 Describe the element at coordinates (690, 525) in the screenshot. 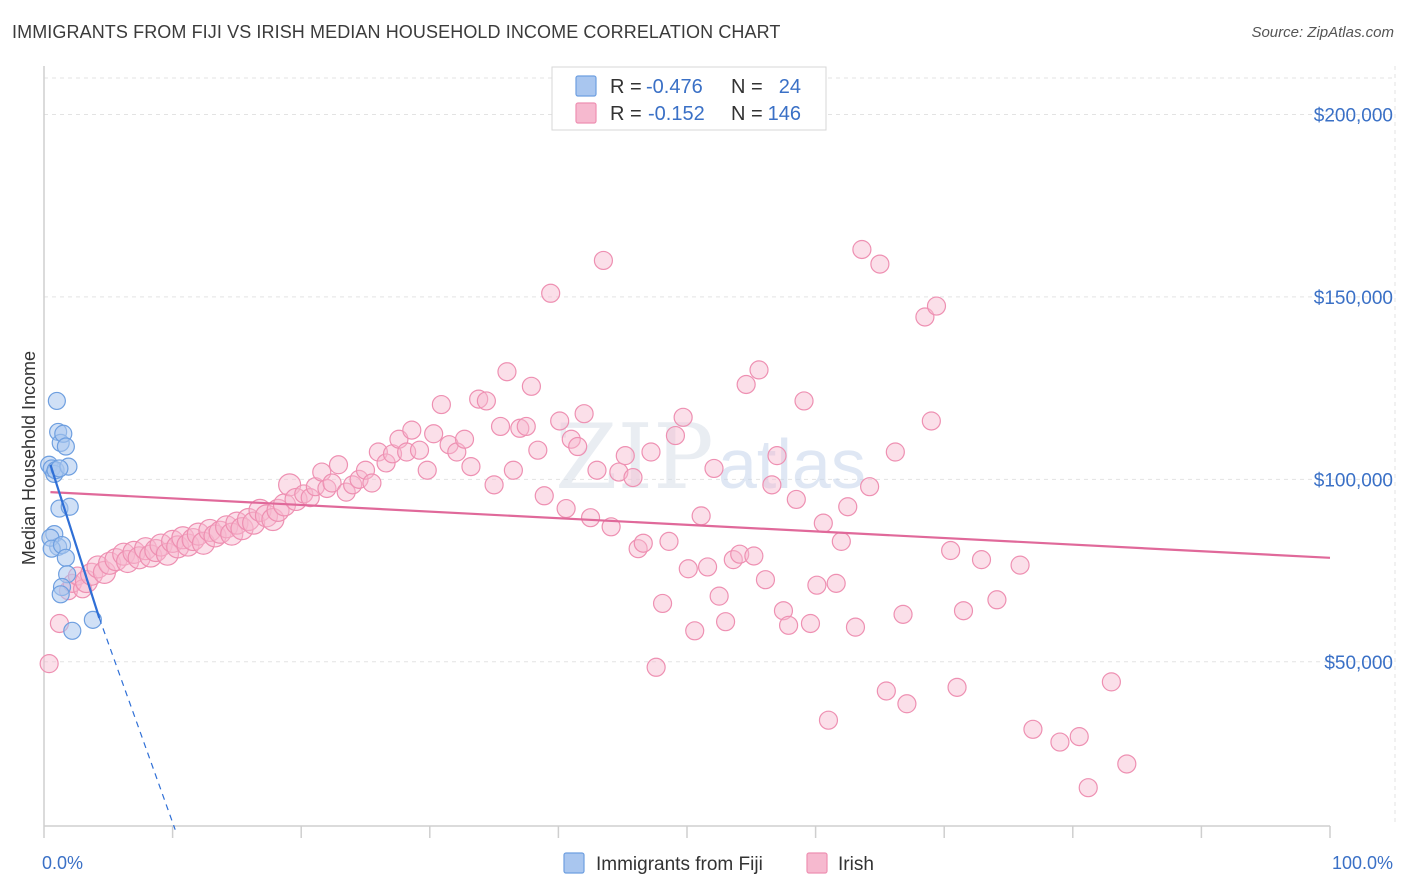

I see `trend-line-irish` at that location.